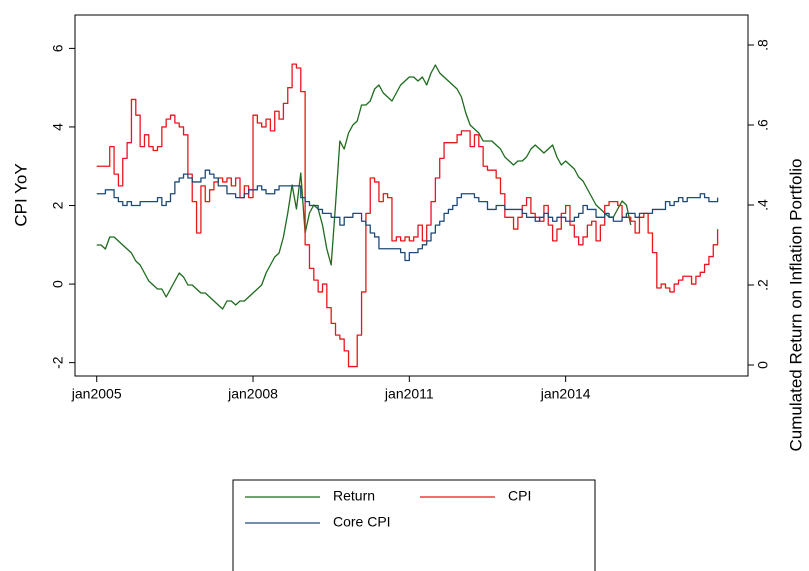  I want to click on y2-tick-label: .8, so click(763, 45).